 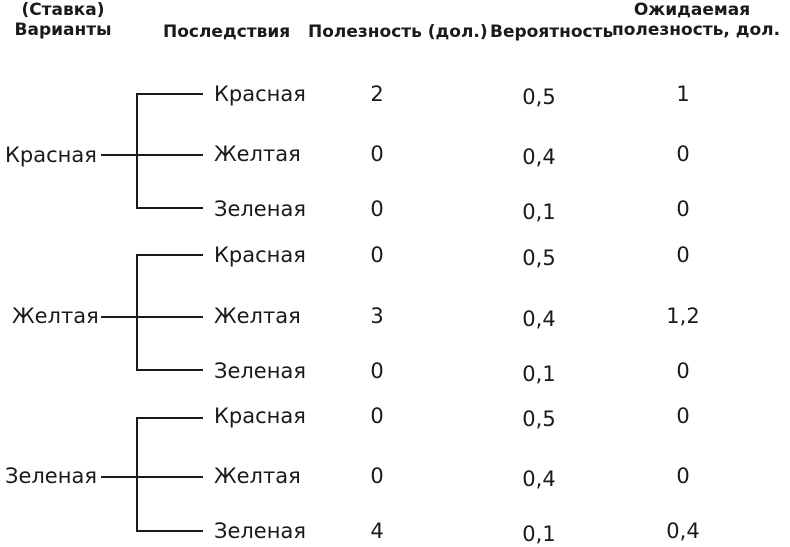 I want to click on utility-value: 3, so click(x=377, y=316).